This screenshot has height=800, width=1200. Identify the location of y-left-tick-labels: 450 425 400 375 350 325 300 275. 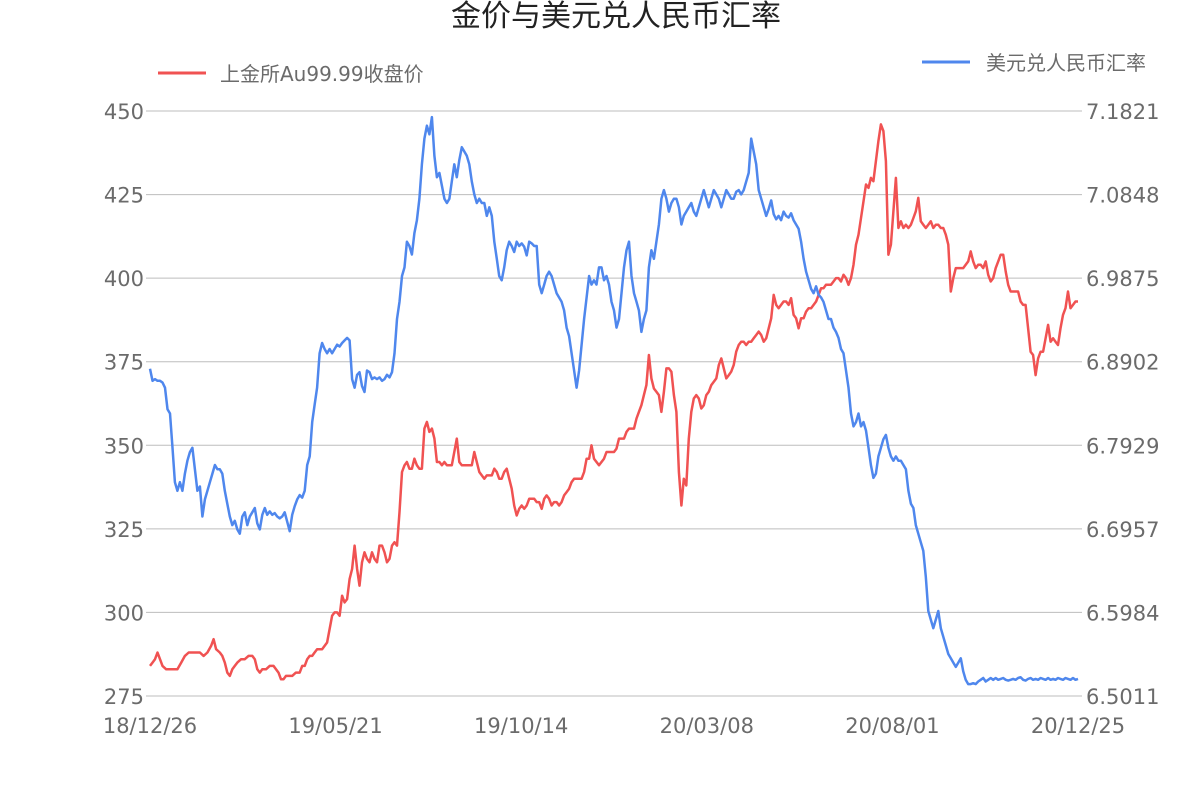
(124, 404).